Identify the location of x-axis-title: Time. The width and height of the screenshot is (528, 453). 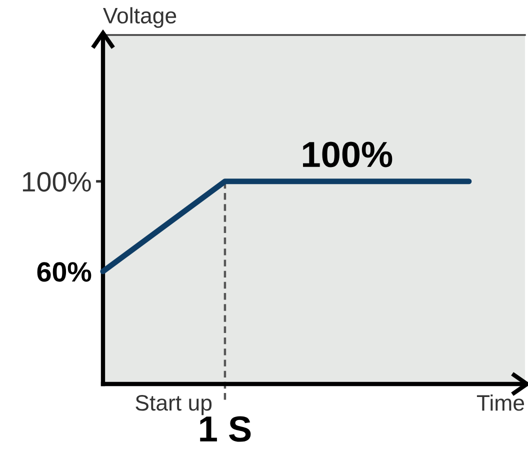
(500, 402).